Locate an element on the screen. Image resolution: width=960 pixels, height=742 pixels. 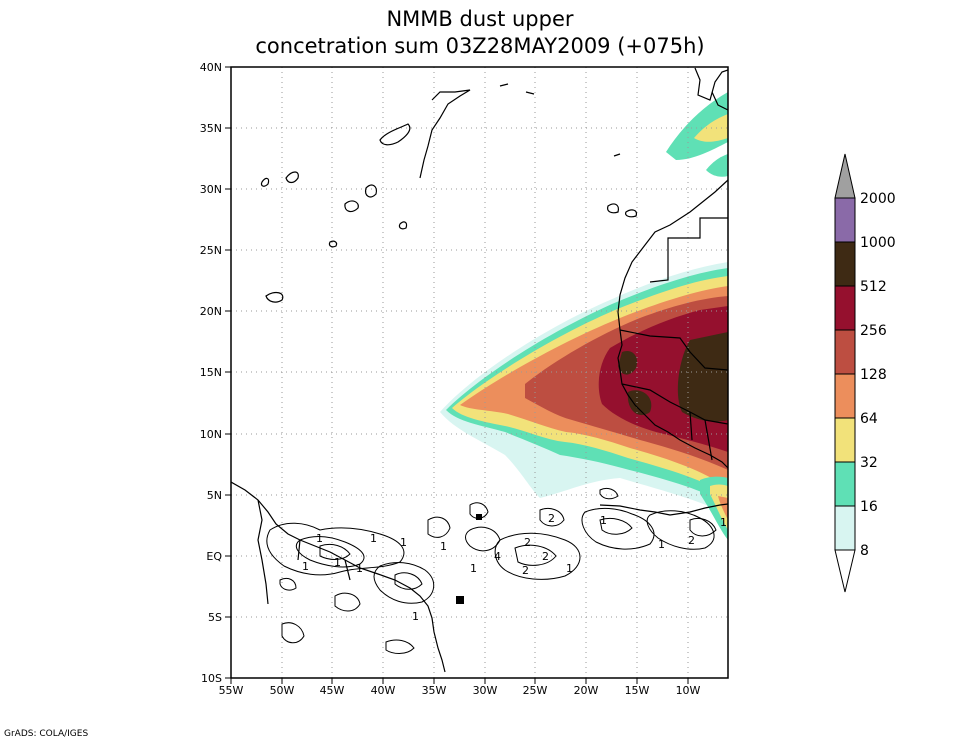
lat-label: EQ is located at coordinates (214, 556).